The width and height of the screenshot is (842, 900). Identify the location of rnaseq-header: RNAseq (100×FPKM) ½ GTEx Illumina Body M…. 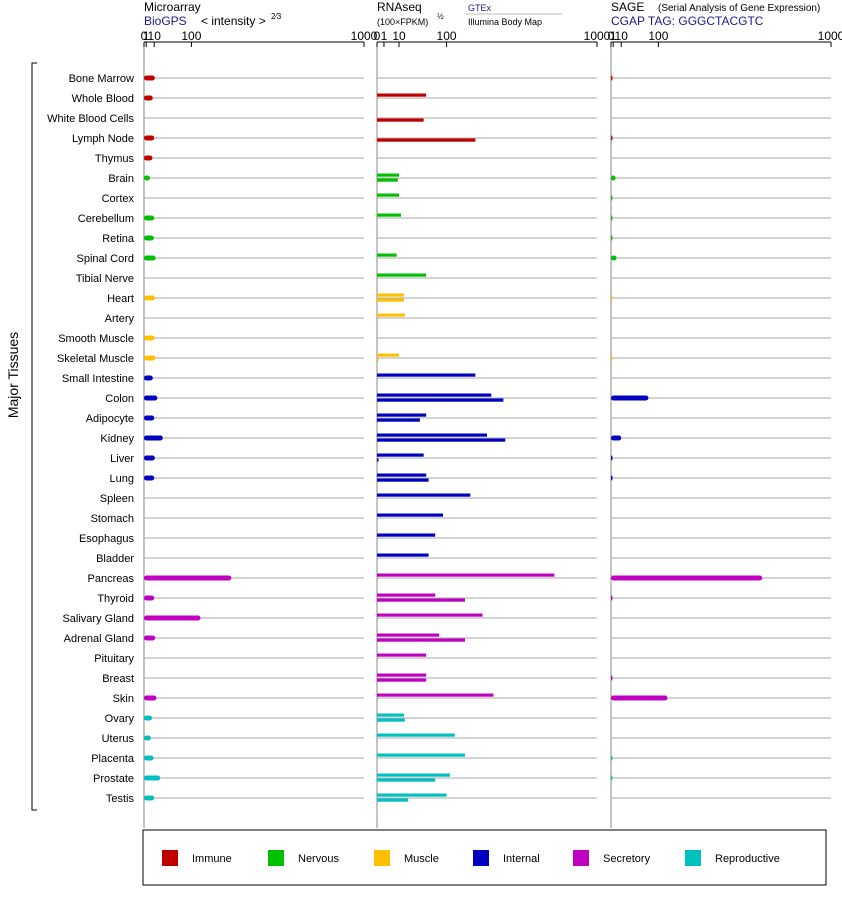
(469, 13).